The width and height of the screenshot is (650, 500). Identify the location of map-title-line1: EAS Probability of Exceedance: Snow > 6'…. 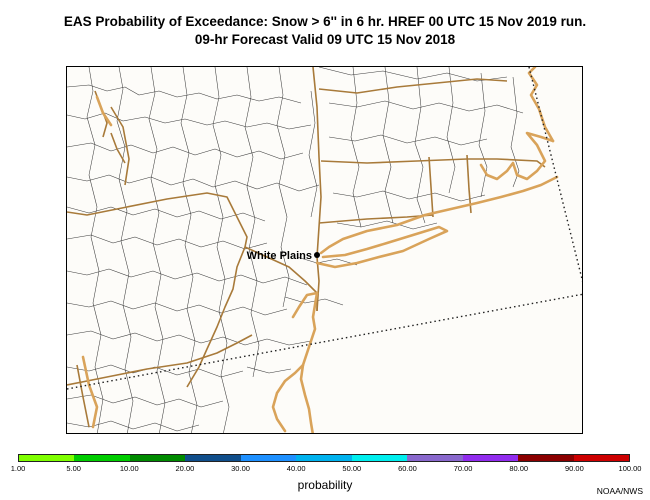
(325, 21).